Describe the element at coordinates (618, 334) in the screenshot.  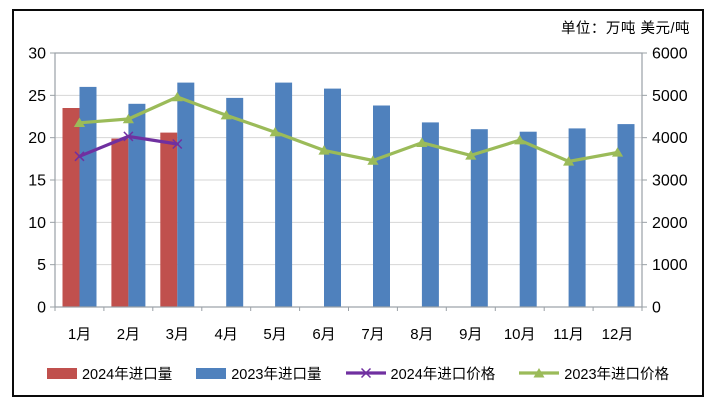
I see `x-axis-label: 12月` at that location.